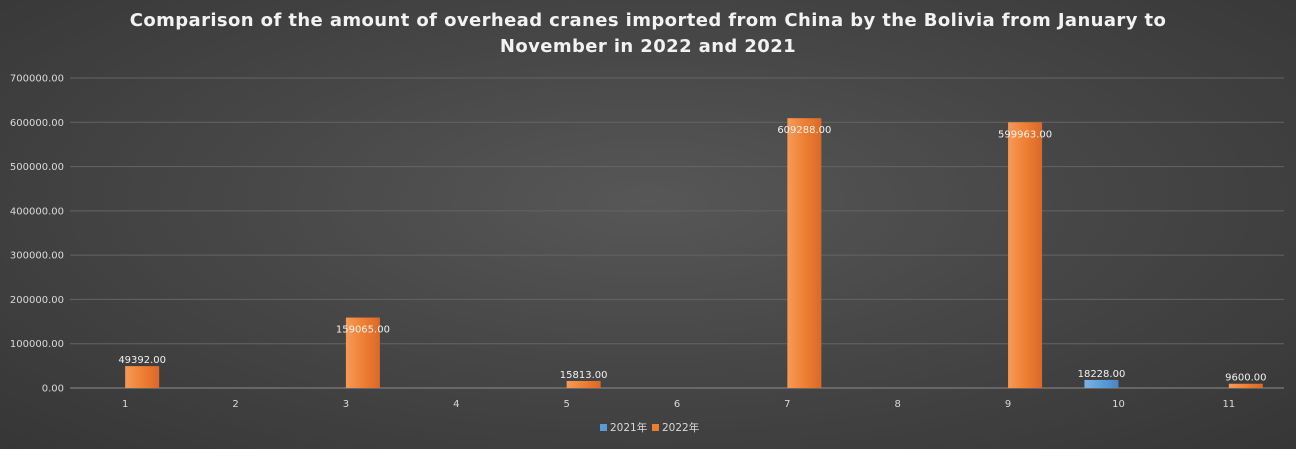 This screenshot has width=1296, height=449. Describe the element at coordinates (804, 130) in the screenshot. I see `data-label: 609288.00` at that location.